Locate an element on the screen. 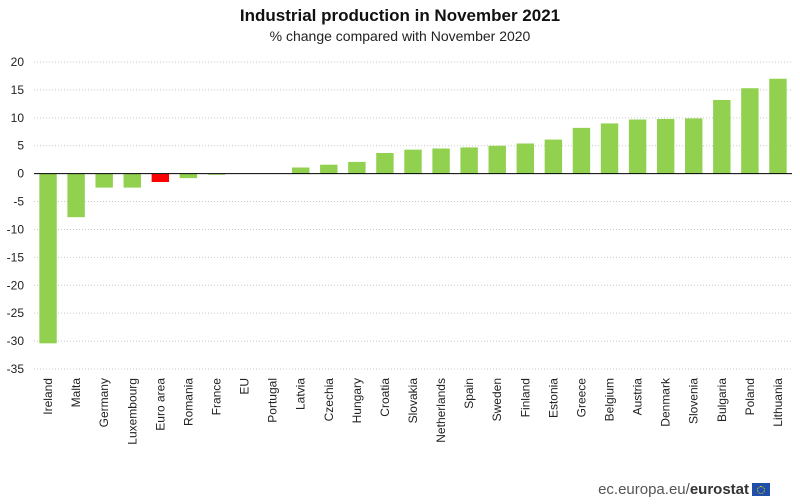 The height and width of the screenshot is (504, 800). x-tick-label: France is located at coordinates (216, 397).